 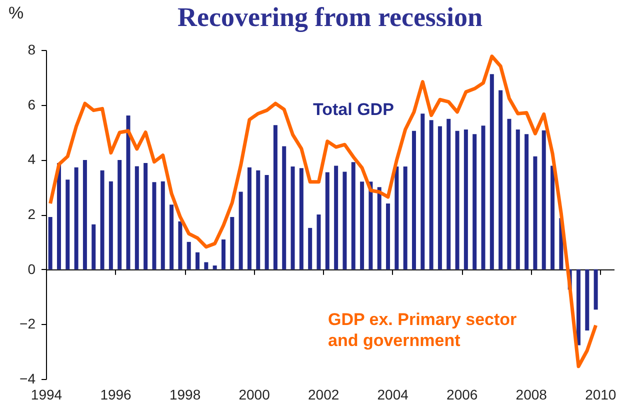 What do you see at coordinates (32, 50) in the screenshot?
I see `y-tick-label: 8` at bounding box center [32, 50].